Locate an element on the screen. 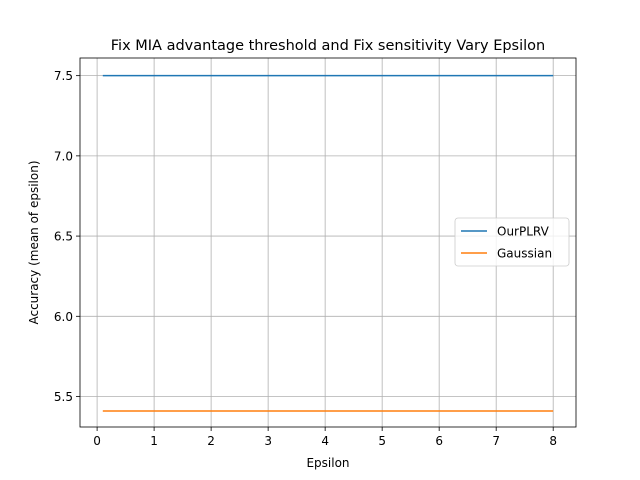 This screenshot has width=640, height=480. legend-box is located at coordinates (512, 242).